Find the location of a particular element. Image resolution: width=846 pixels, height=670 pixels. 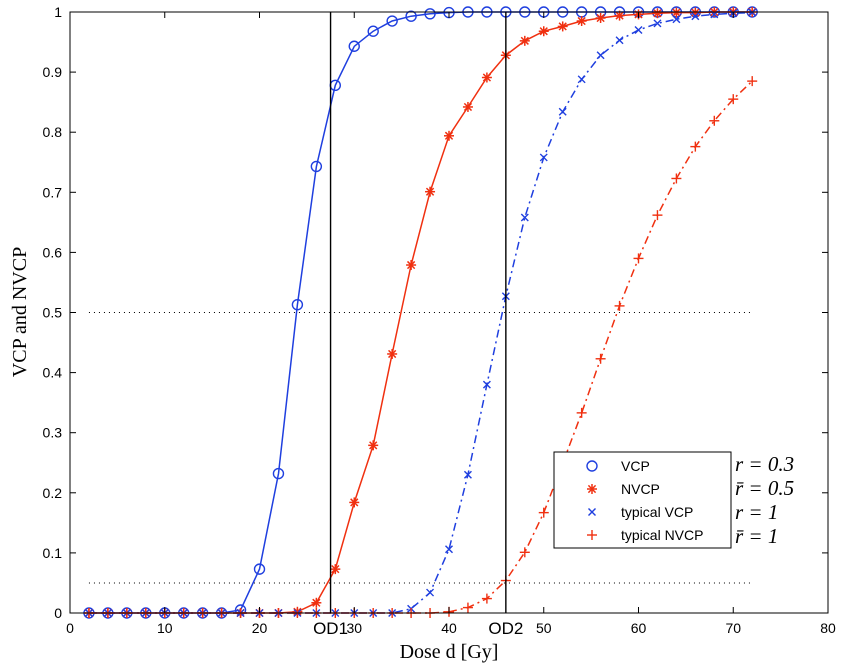

legend-box is located at coordinates (642, 500).